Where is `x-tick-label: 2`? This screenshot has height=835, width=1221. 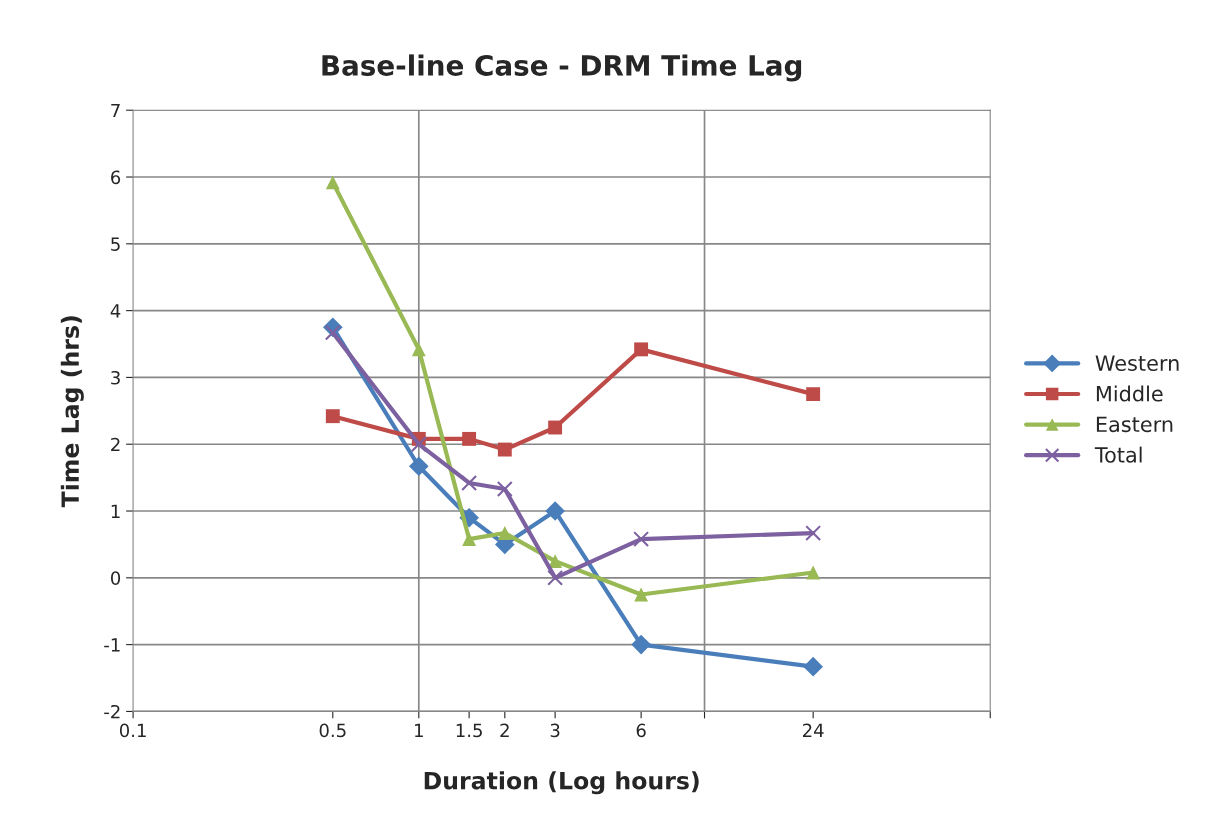 x-tick-label: 2 is located at coordinates (504, 730).